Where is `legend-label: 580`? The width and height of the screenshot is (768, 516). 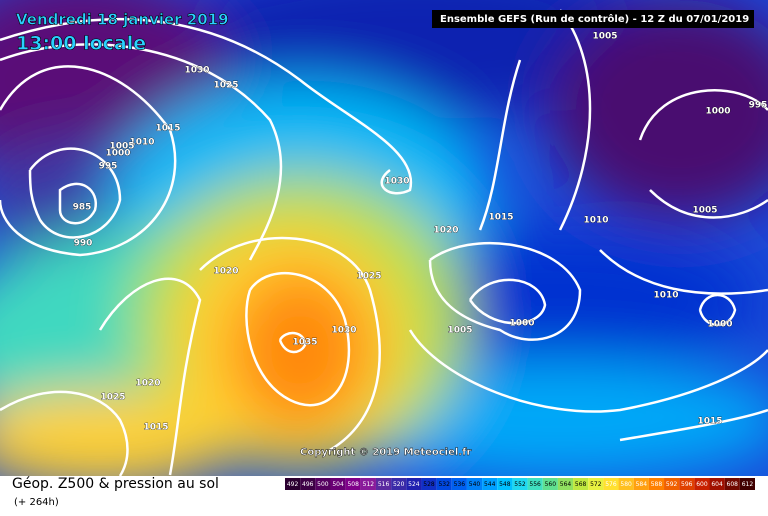
legend-label: 580 is located at coordinates (626, 484).